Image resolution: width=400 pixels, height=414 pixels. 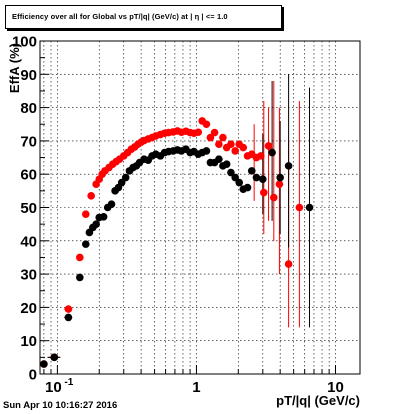 What do you see at coordinates (24, 42) in the screenshot?
I see `y-tick-label: 100` at bounding box center [24, 42].